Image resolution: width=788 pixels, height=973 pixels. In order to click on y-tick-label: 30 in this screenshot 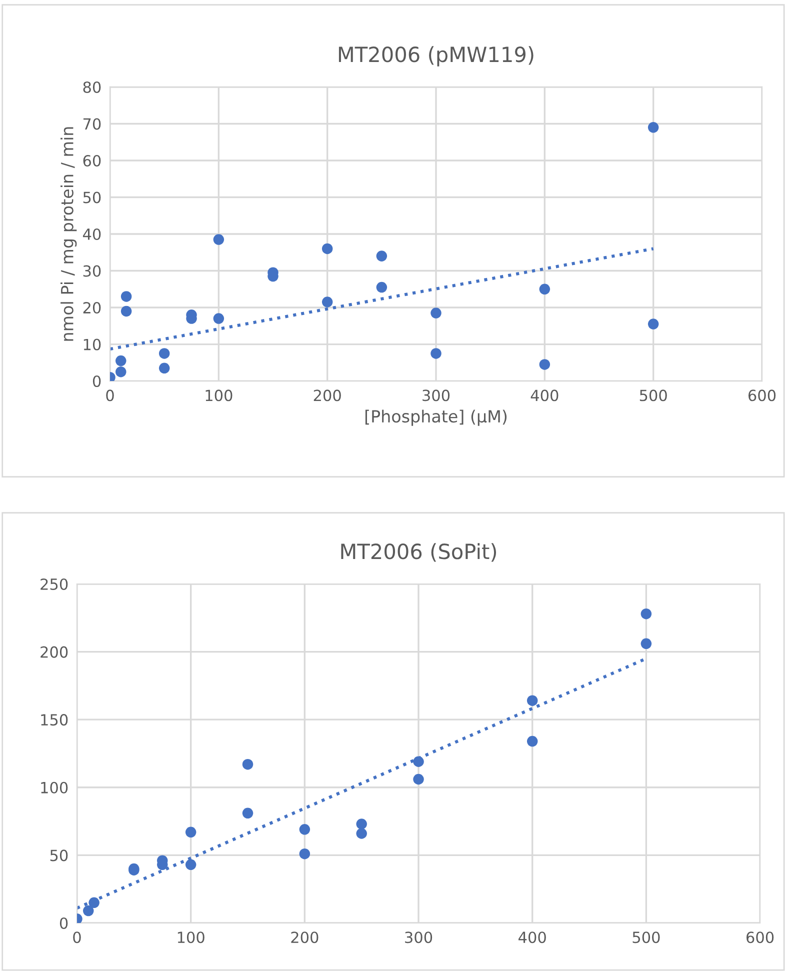, I will do `click(92, 271)`.